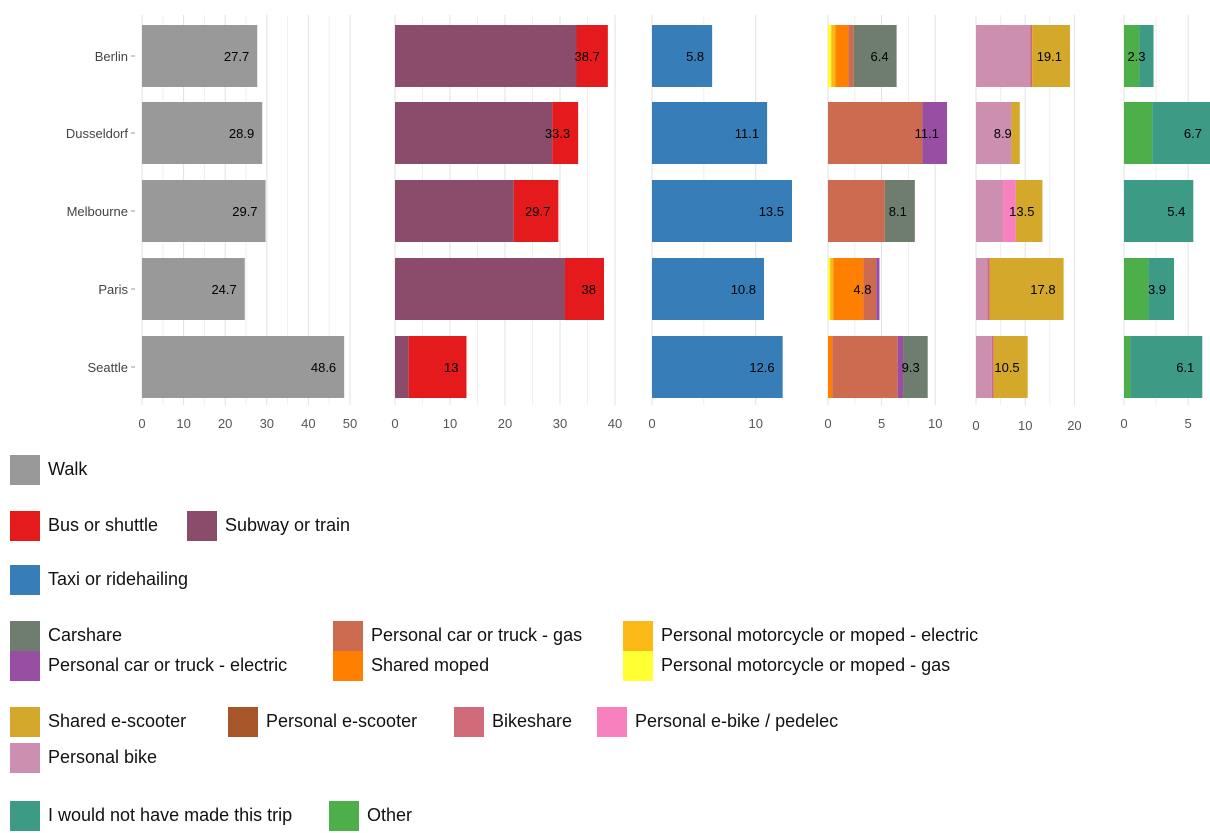 The height and width of the screenshot is (833, 1210). What do you see at coordinates (651, 423) in the screenshot?
I see `x-tick-label: 0` at bounding box center [651, 423].